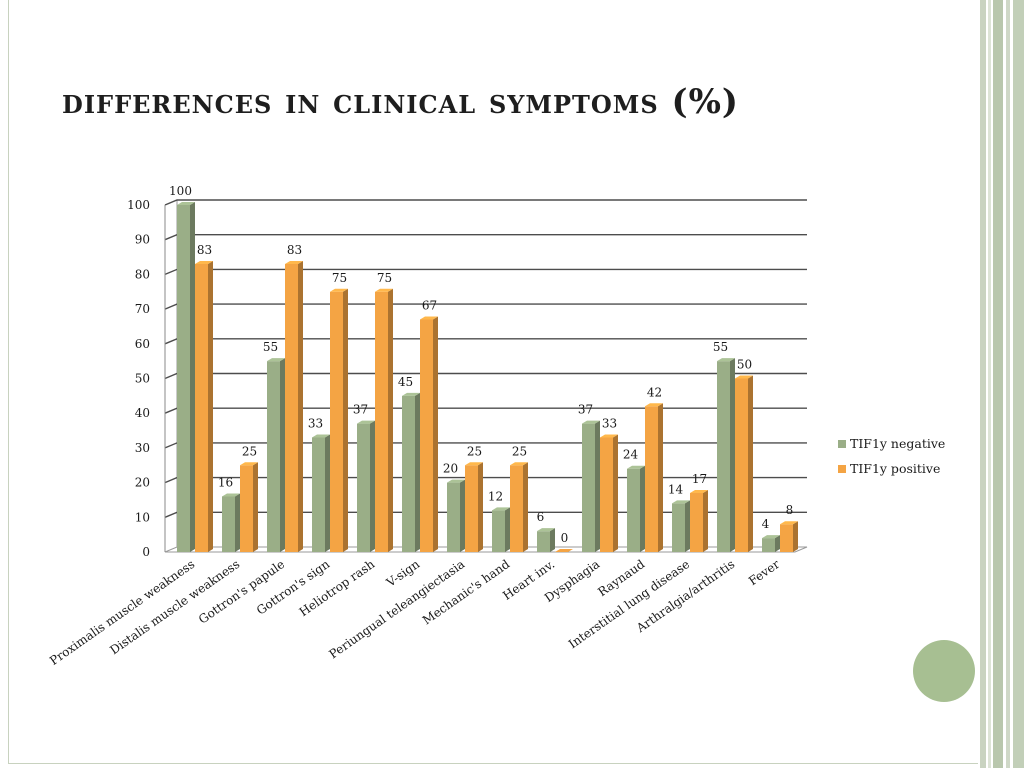 The image size is (1024, 768). I want to click on y-tick-label: 90, so click(142, 240).